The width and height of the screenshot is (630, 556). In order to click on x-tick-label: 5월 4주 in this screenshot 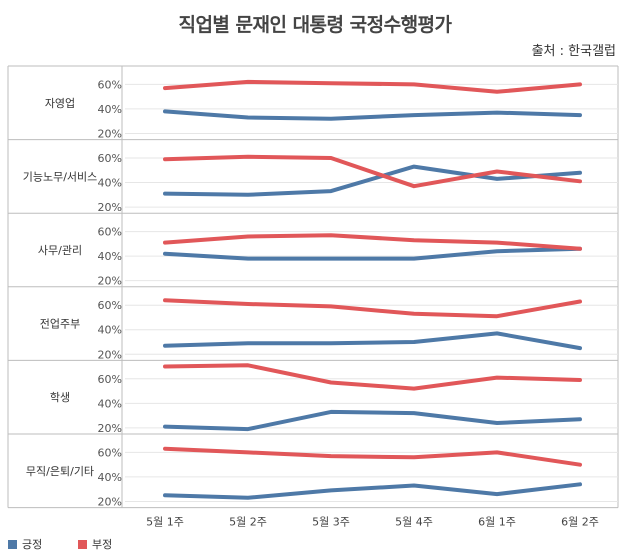, I will do `click(414, 522)`.